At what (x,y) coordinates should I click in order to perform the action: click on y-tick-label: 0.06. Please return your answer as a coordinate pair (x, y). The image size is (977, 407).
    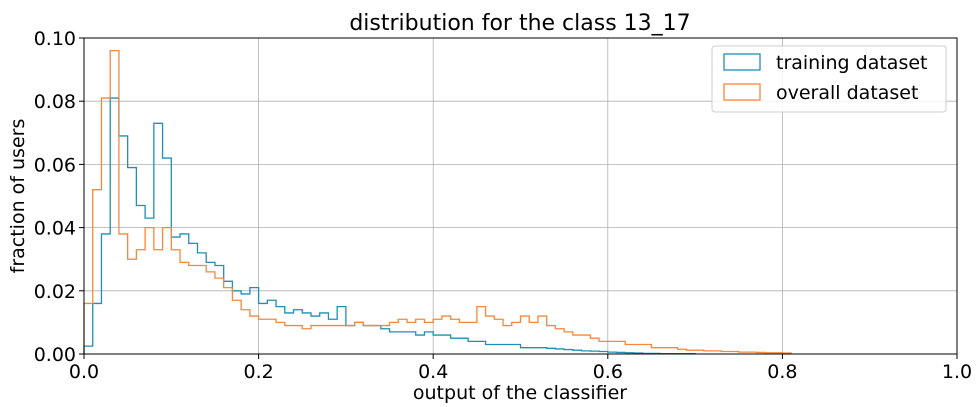
    Looking at the image, I should click on (55, 165).